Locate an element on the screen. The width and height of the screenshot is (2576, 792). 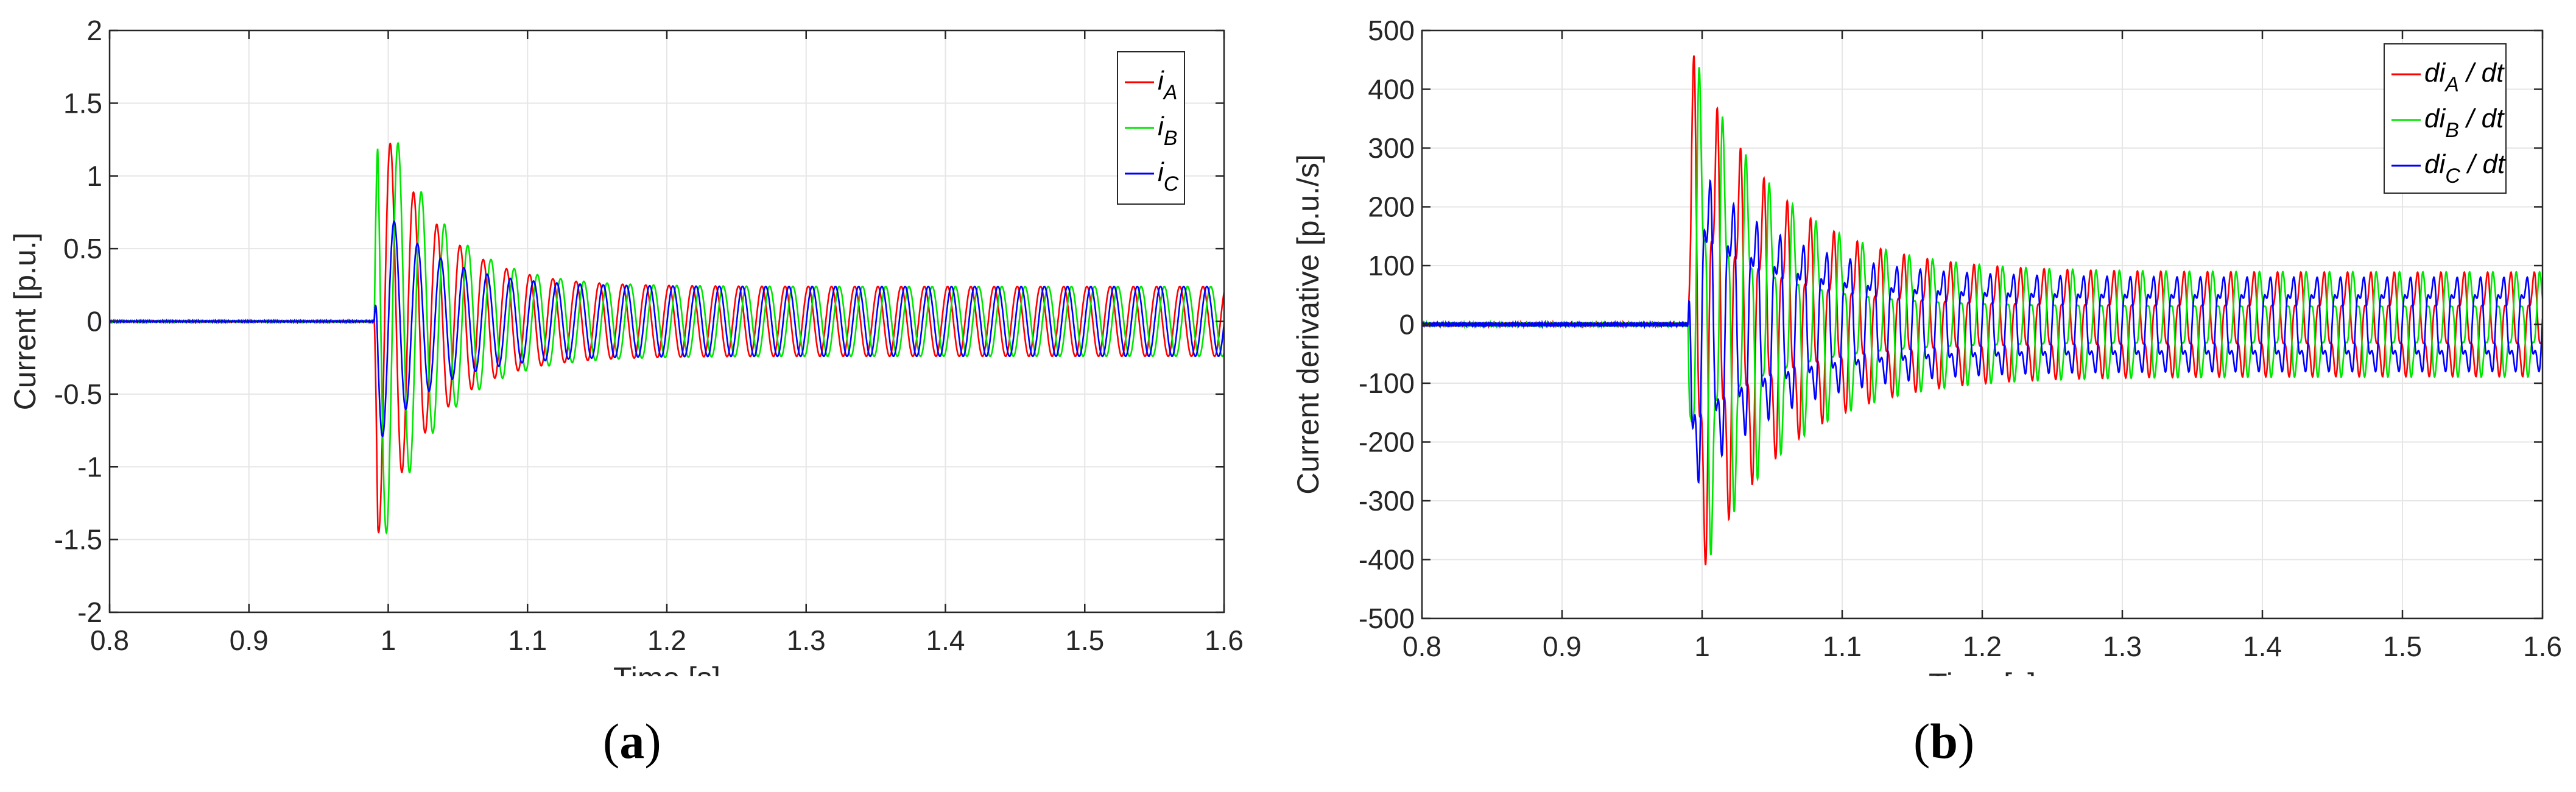
caption-b: (b) is located at coordinates (1944, 741).